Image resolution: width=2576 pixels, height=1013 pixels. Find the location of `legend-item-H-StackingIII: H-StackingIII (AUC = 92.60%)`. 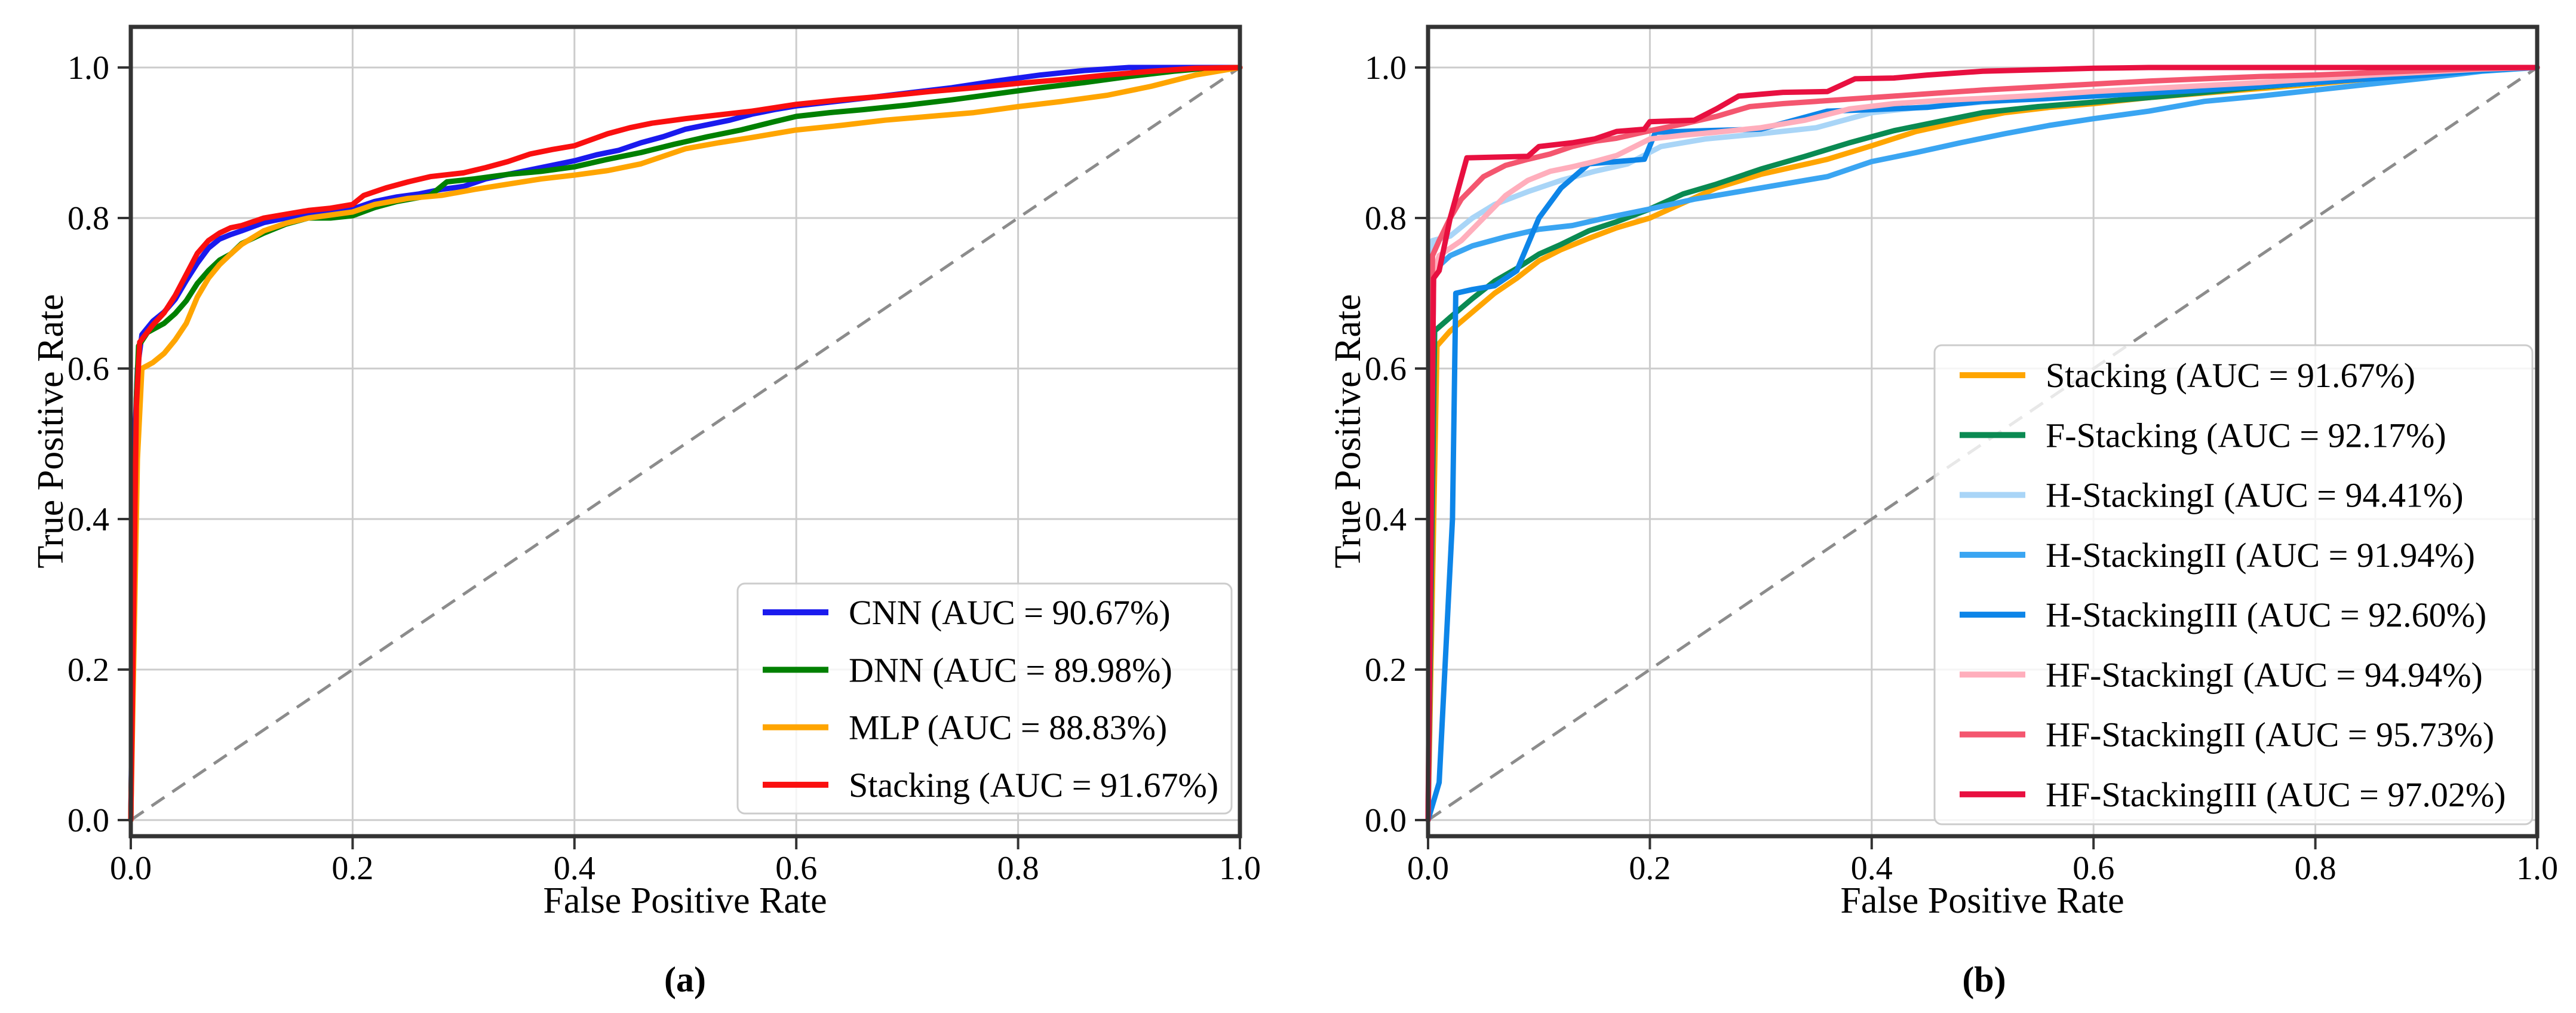

legend-item-H-StackingIII: H-StackingIII (AUC = 92.60%) is located at coordinates (2223, 614).